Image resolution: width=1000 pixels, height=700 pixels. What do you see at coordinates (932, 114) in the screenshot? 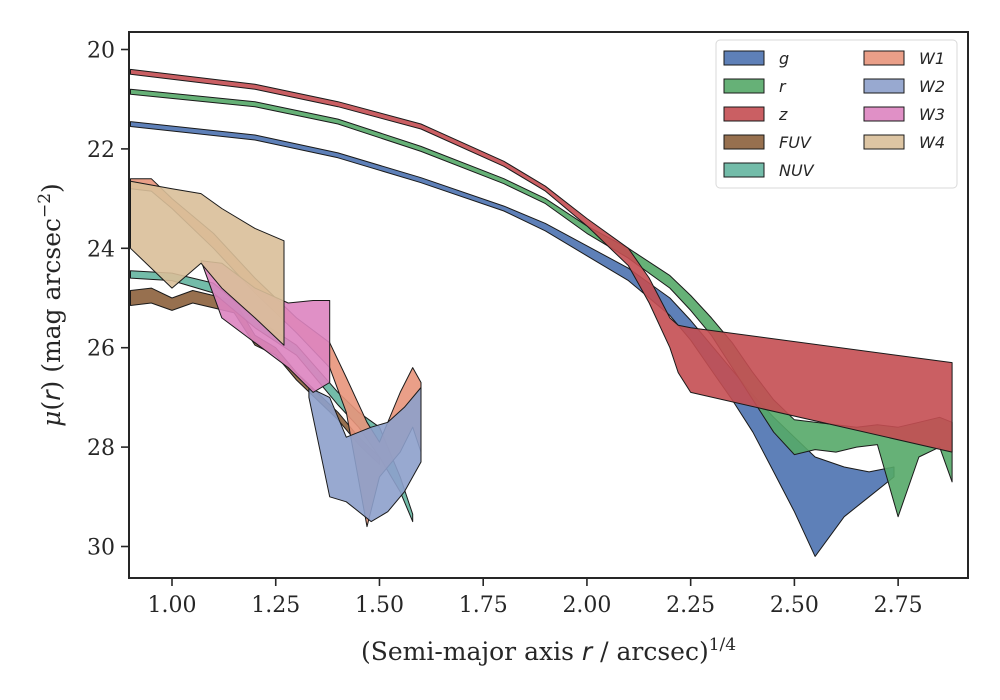
I see `legend-label-w3: W3` at bounding box center [932, 114].